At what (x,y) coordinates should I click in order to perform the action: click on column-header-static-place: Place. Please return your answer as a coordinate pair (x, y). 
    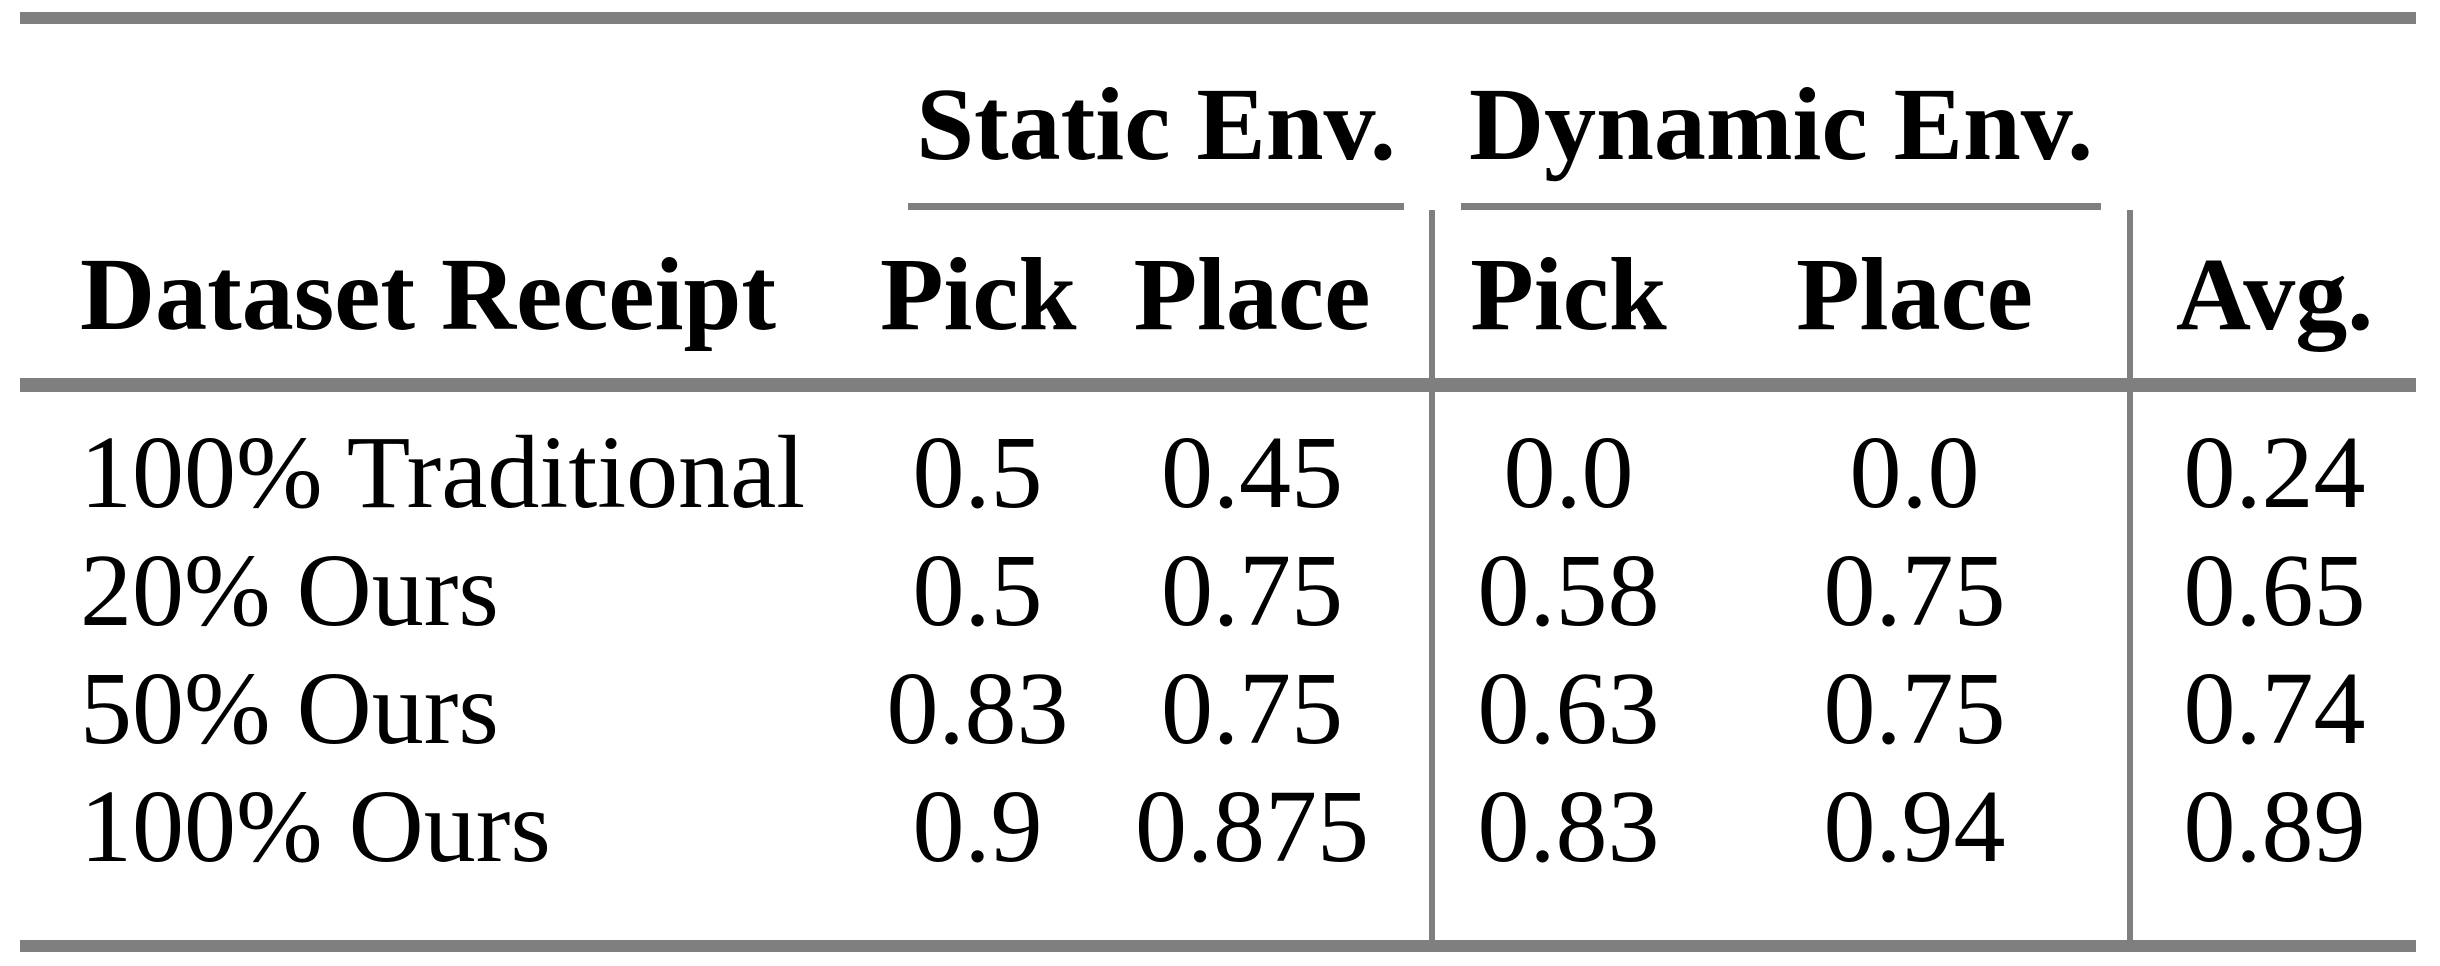
    Looking at the image, I should click on (1255, 301).